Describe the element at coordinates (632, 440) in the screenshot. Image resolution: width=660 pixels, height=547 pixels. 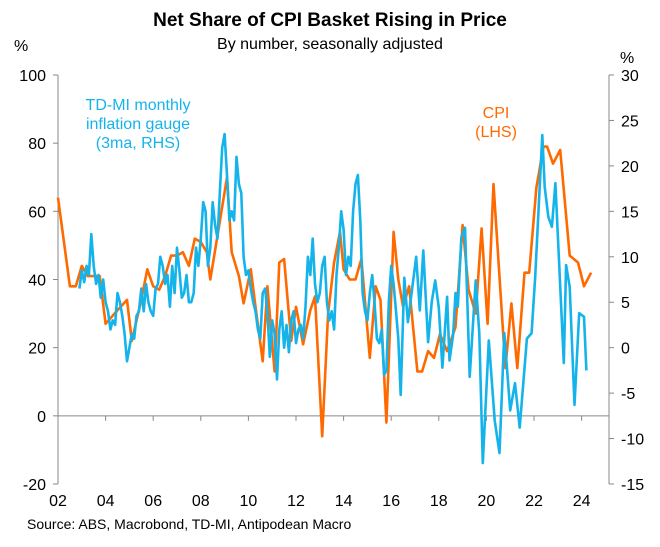
I see `right-tick-label: -10` at that location.